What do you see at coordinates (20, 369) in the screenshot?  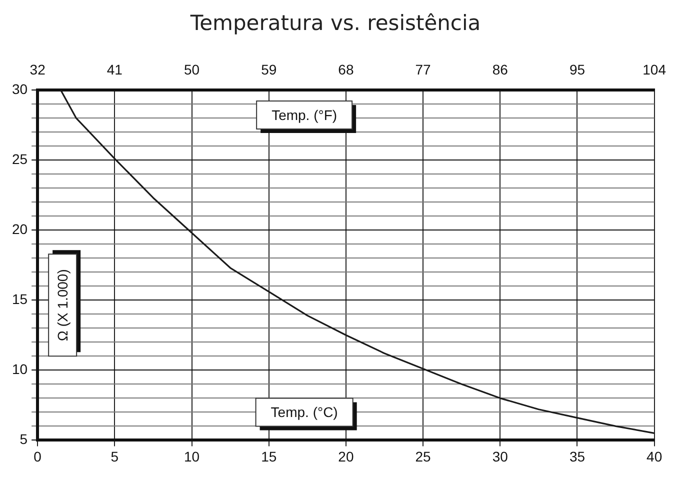 I see `y-tick-label: 10` at bounding box center [20, 369].